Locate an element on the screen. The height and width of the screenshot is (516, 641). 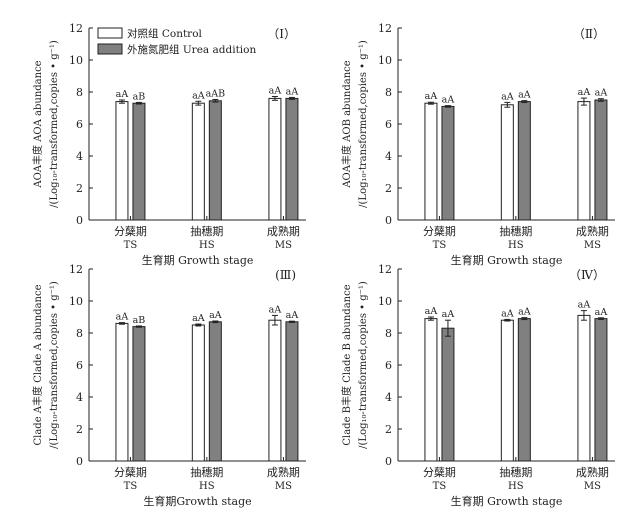
legend-label-urea: 外施氮肥组 Urea addition is located at coordinates (191, 49).